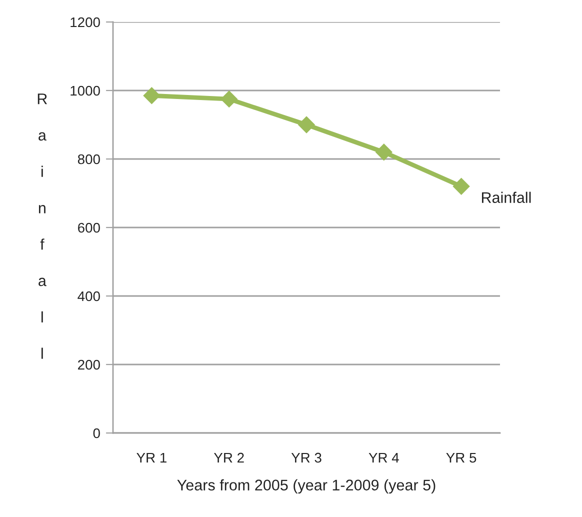 The width and height of the screenshot is (582, 517). Describe the element at coordinates (506, 197) in the screenshot. I see `series-label: Rainfall` at that location.